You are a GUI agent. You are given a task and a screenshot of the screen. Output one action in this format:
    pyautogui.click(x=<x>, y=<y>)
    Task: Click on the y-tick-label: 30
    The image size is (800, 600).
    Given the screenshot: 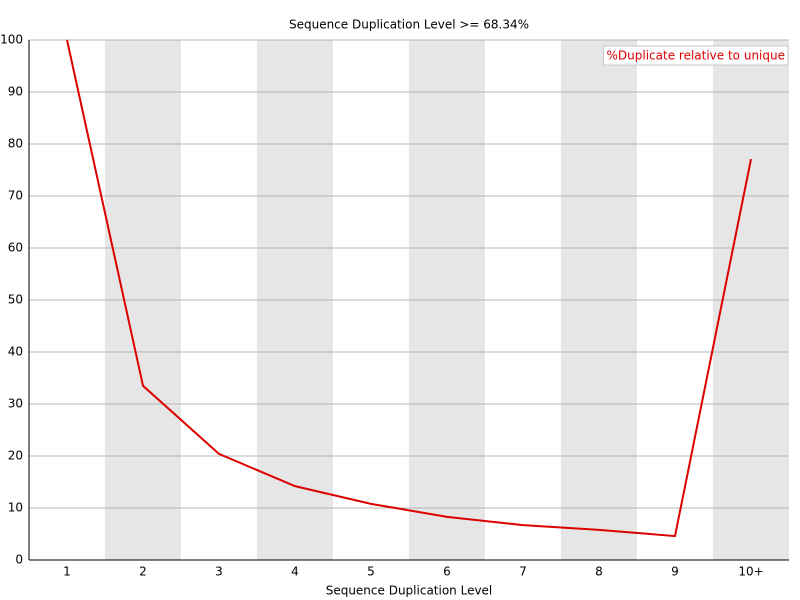 What is the action you would take?
    pyautogui.click(x=15, y=404)
    